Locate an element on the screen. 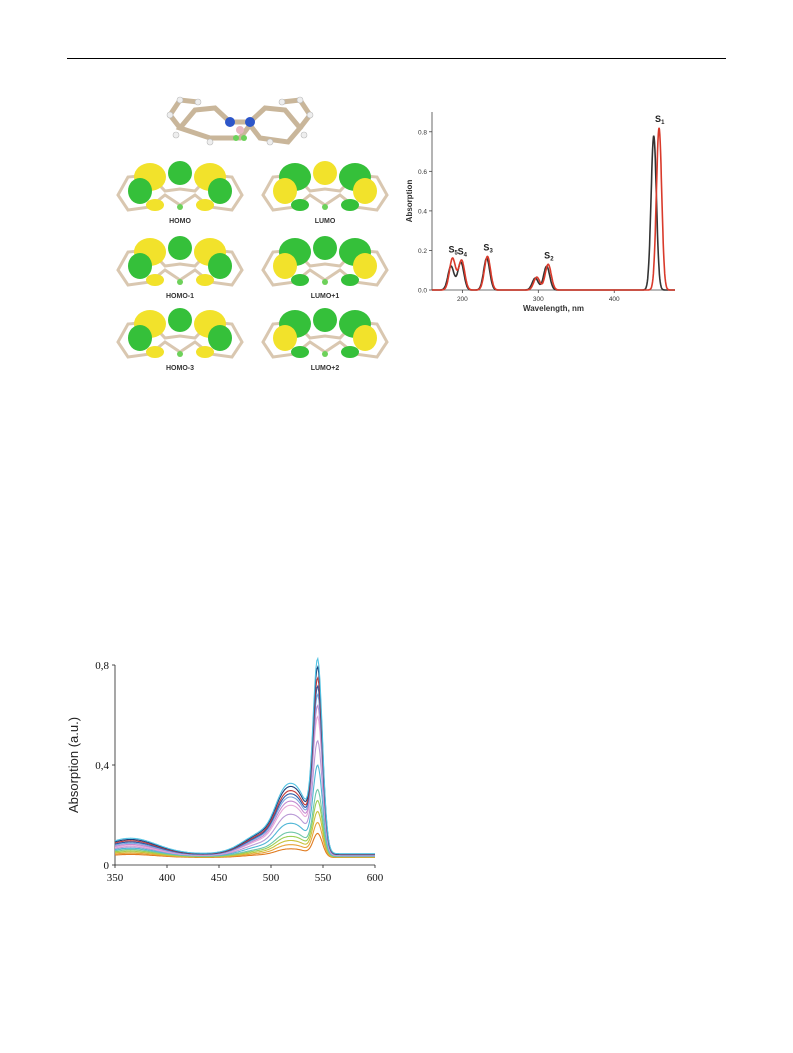  y-tick-label: 0 is located at coordinates (107, 866).